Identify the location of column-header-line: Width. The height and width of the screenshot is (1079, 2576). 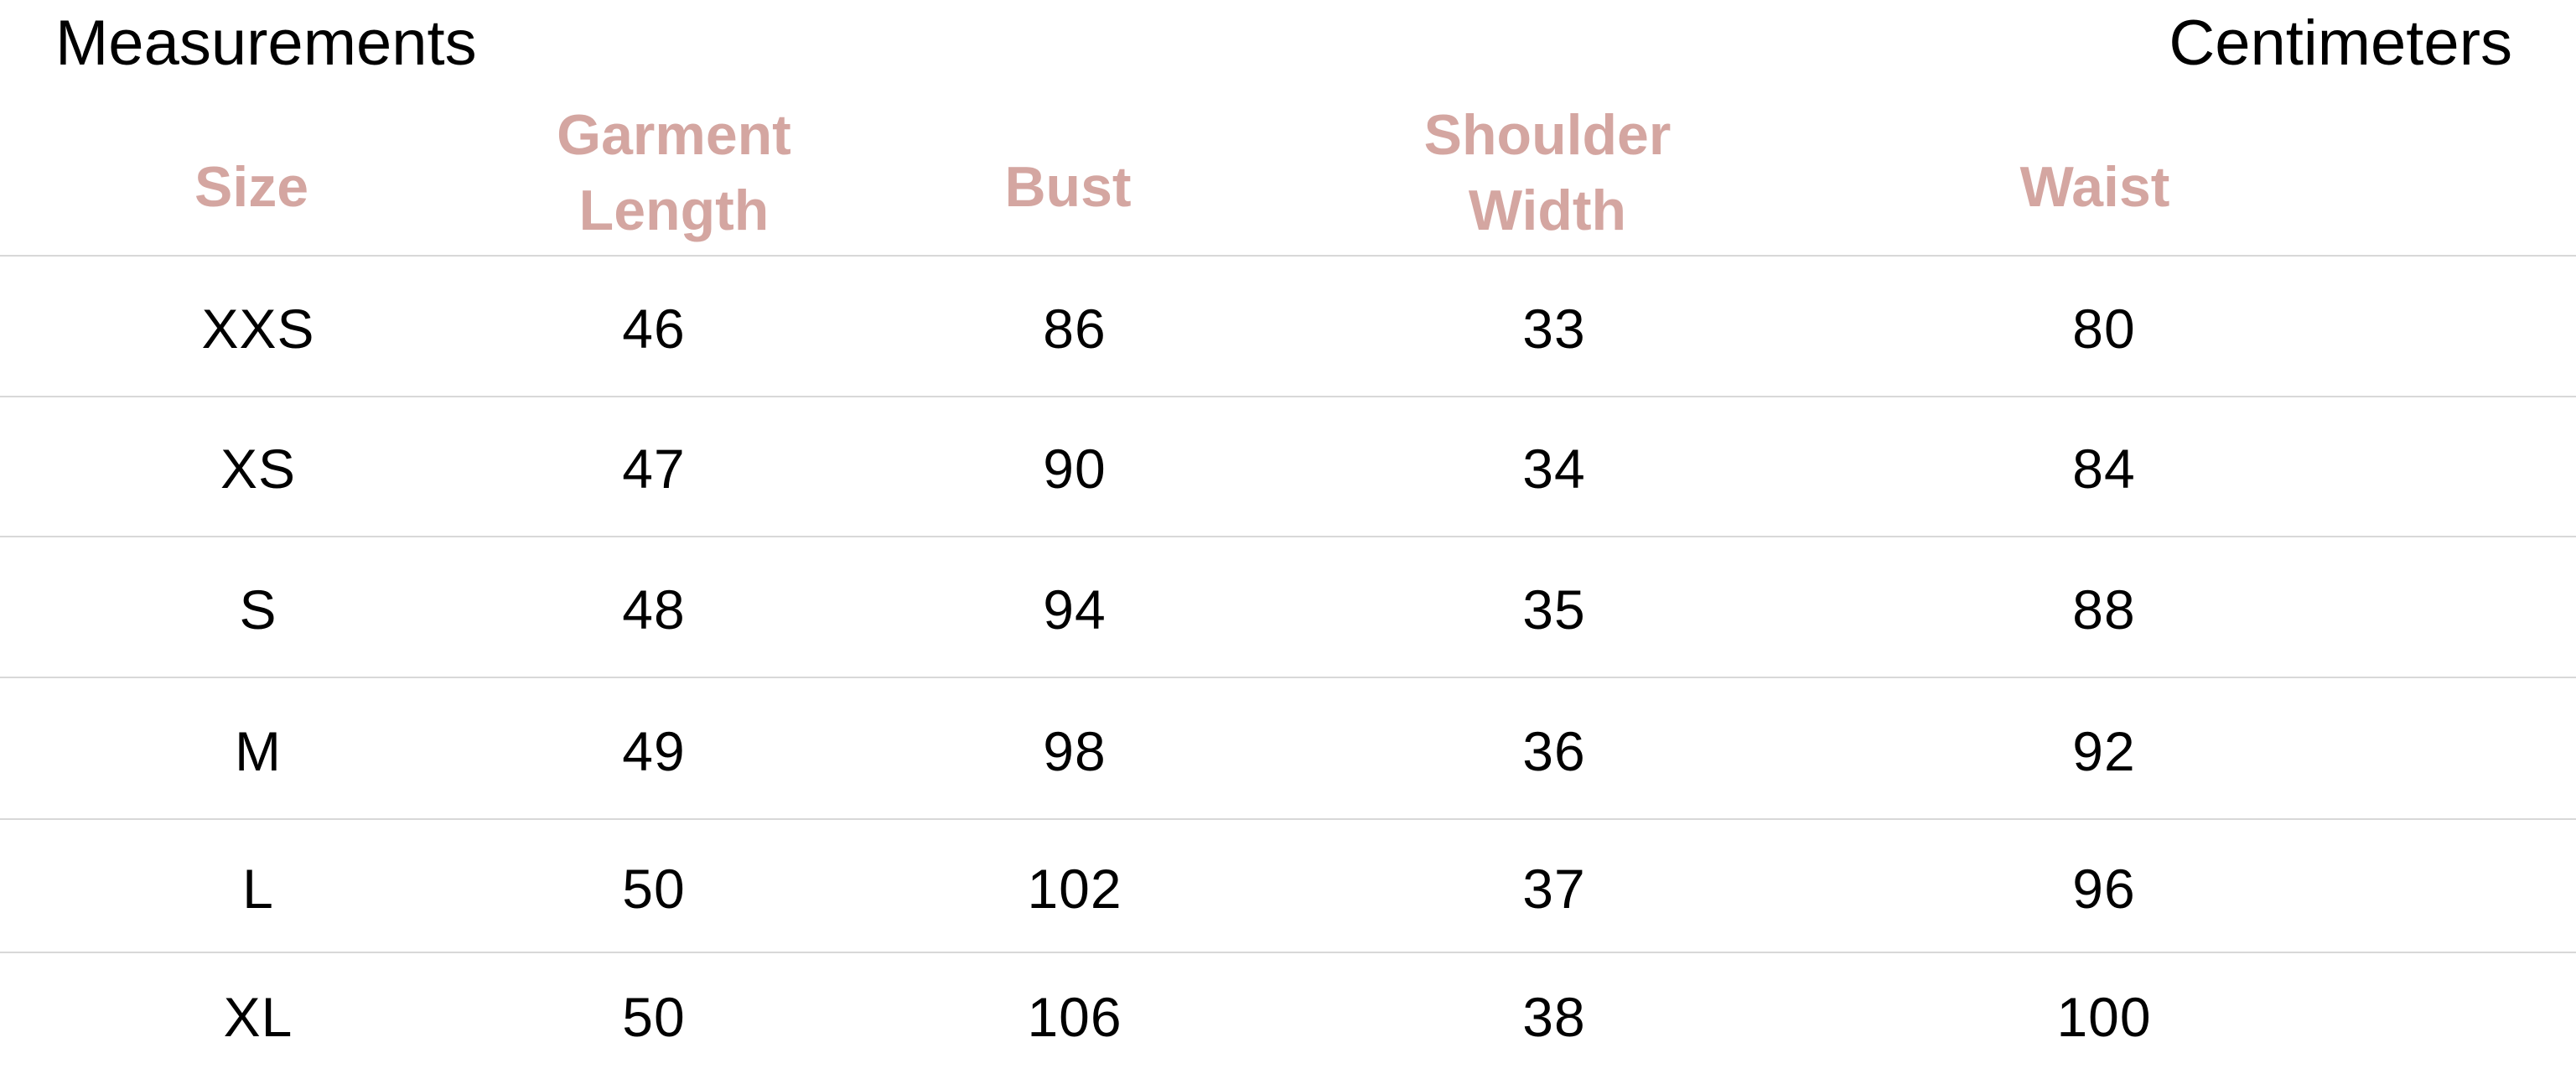
(1547, 210).